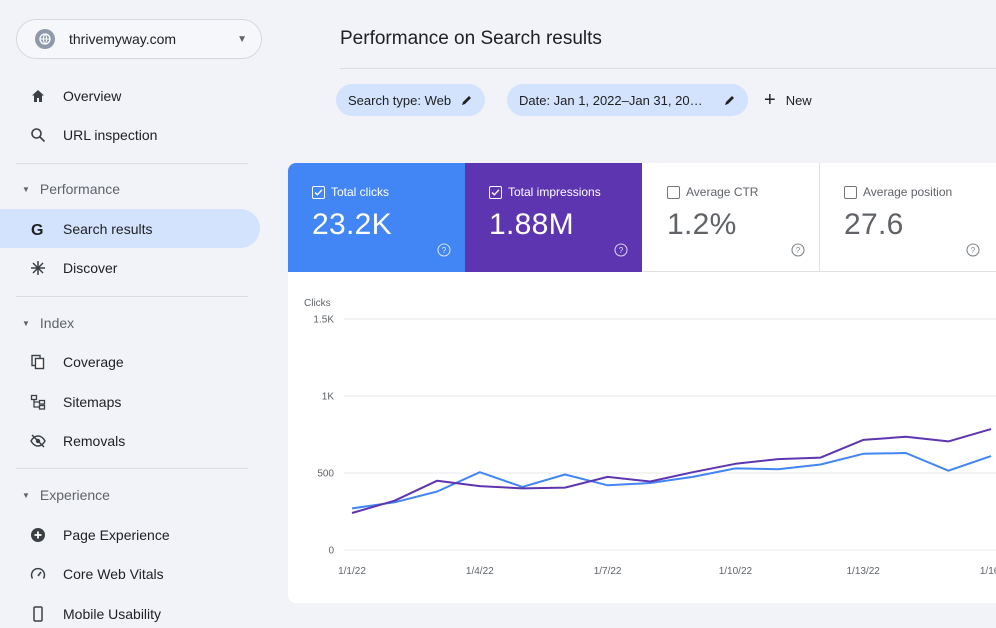 Image resolution: width=996 pixels, height=628 pixels. What do you see at coordinates (110, 134) in the screenshot?
I see `sidebar-item-label: URL inspection` at bounding box center [110, 134].